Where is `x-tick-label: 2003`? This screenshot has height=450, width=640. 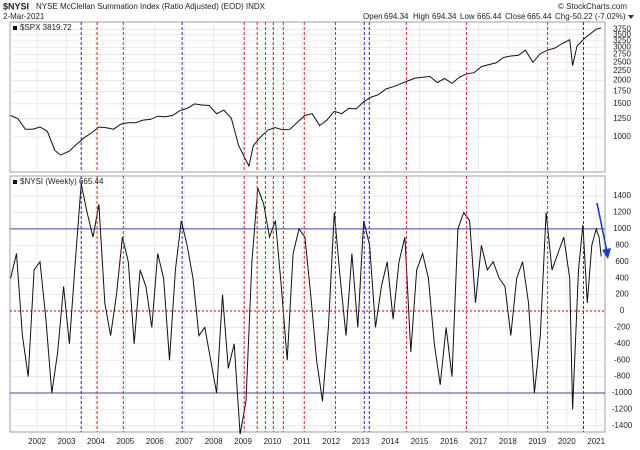
x-tick-label: 2003 is located at coordinates (67, 441).